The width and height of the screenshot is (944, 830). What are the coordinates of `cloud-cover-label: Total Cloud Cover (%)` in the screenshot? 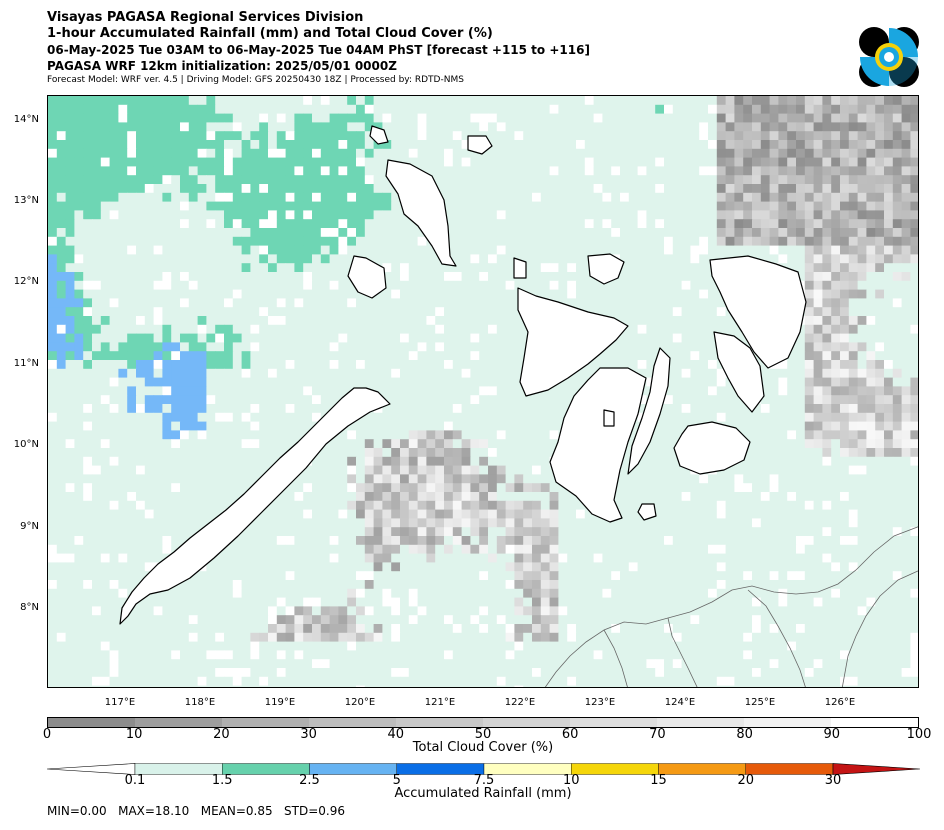 It's located at (483, 747).